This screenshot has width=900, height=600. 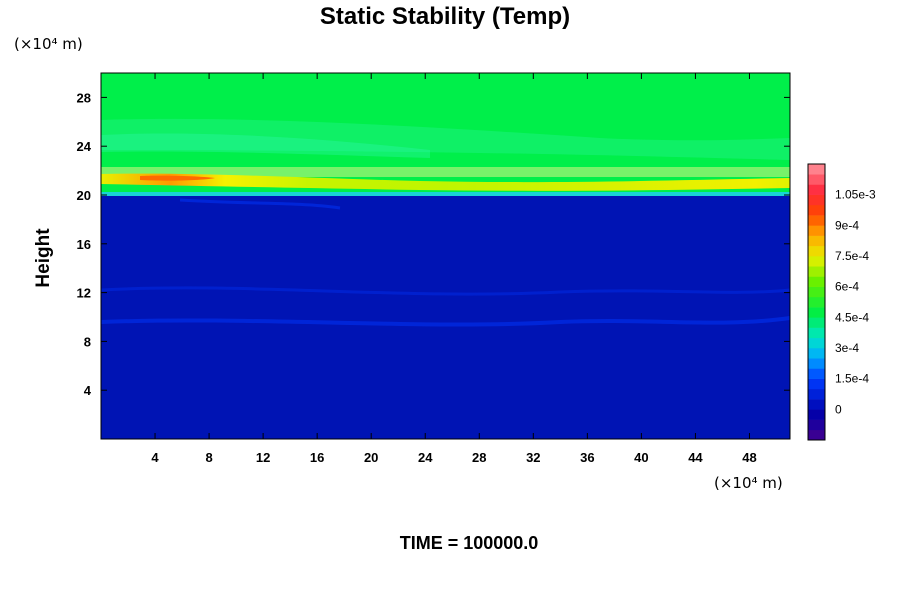 What do you see at coordinates (425, 457) in the screenshot?
I see `x-tick-label: 24` at bounding box center [425, 457].